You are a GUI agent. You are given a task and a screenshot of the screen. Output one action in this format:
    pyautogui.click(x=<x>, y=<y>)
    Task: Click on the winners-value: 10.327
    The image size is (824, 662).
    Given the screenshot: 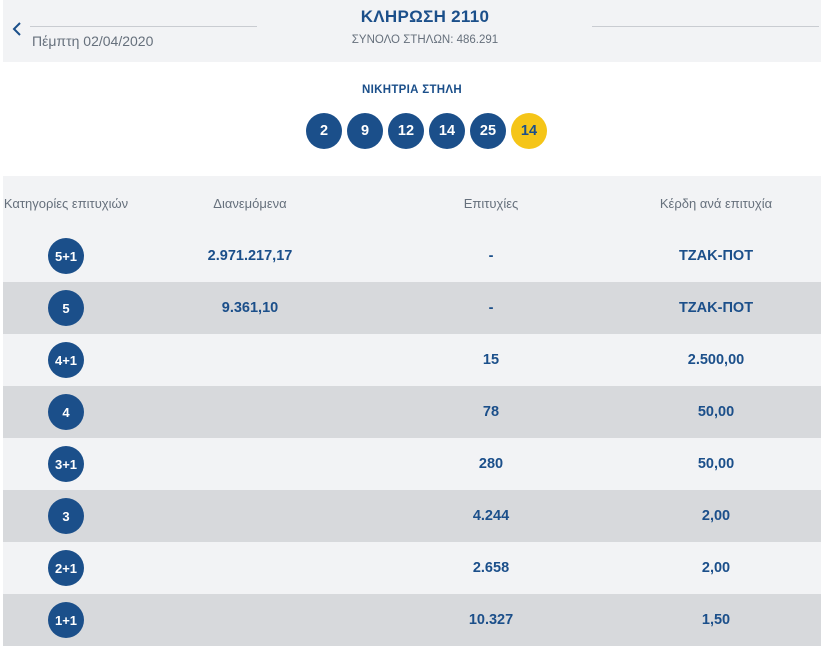 What is the action you would take?
    pyautogui.click(x=491, y=620)
    